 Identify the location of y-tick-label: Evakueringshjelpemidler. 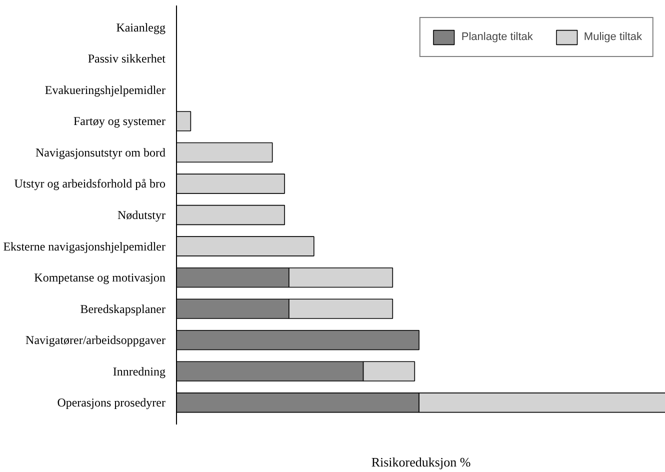
(105, 89).